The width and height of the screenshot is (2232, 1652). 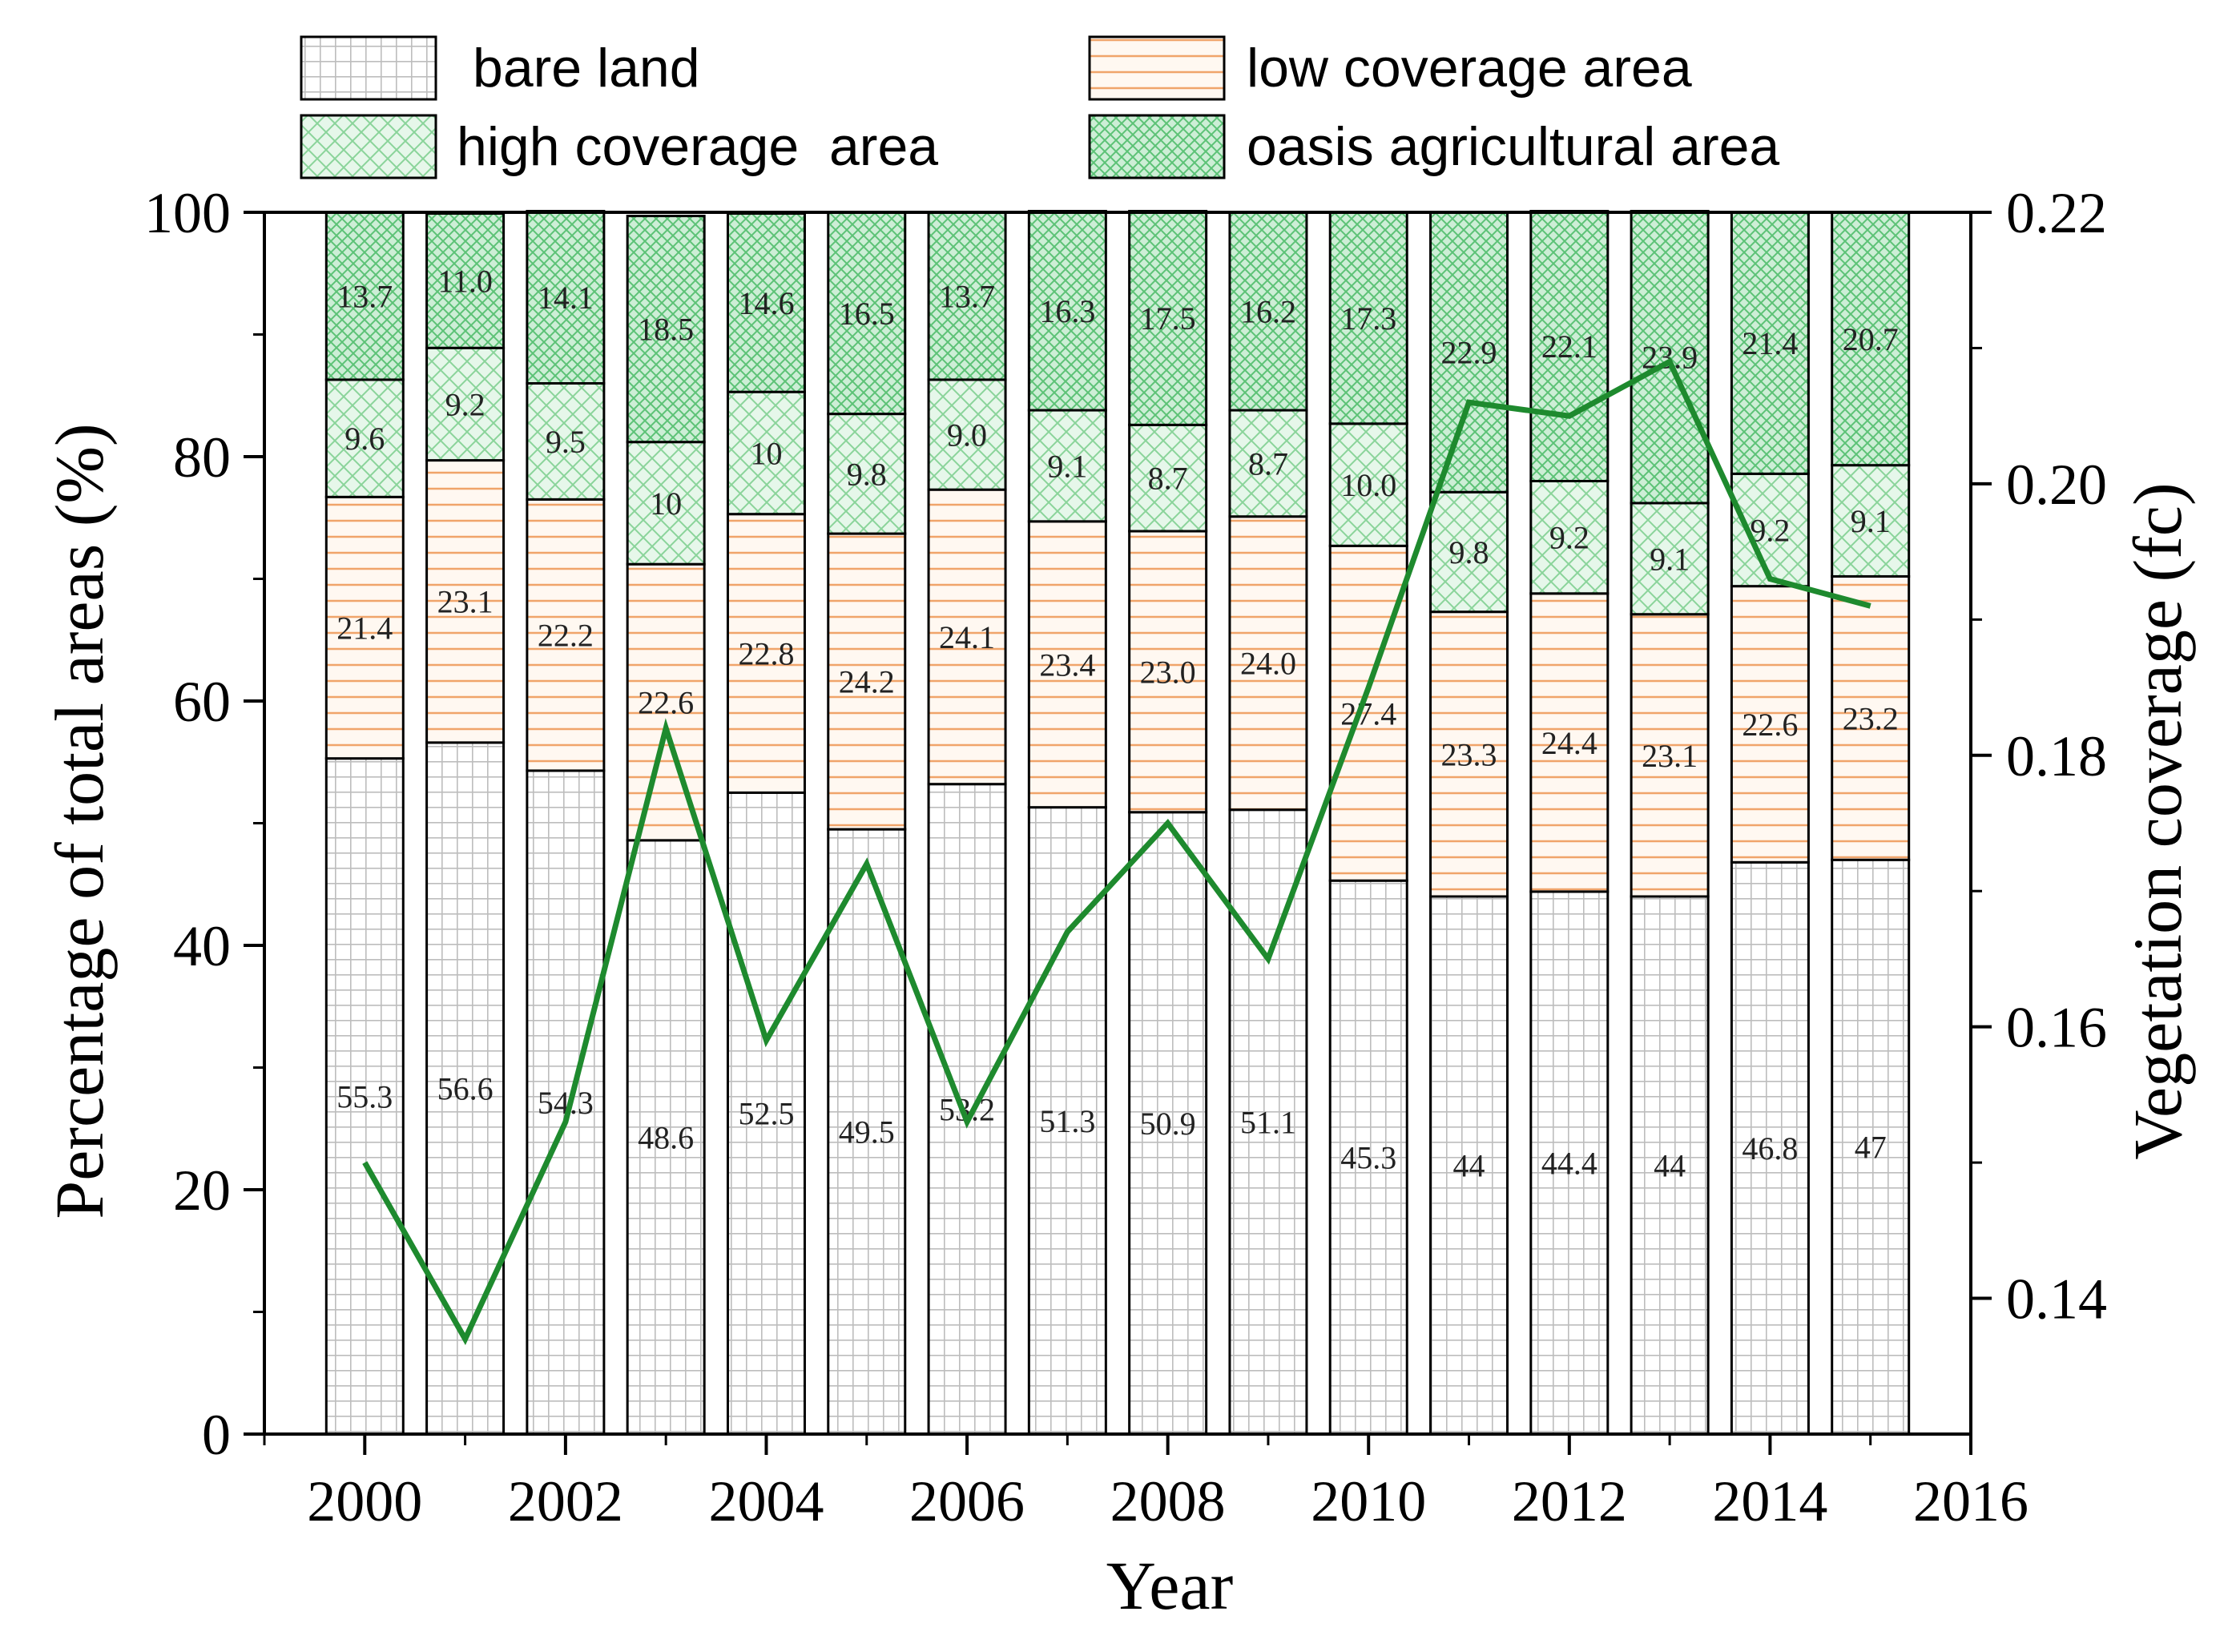 What do you see at coordinates (1770, 531) in the screenshot?
I see `data-label-high-coverage-area-2014: 9.2` at bounding box center [1770, 531].